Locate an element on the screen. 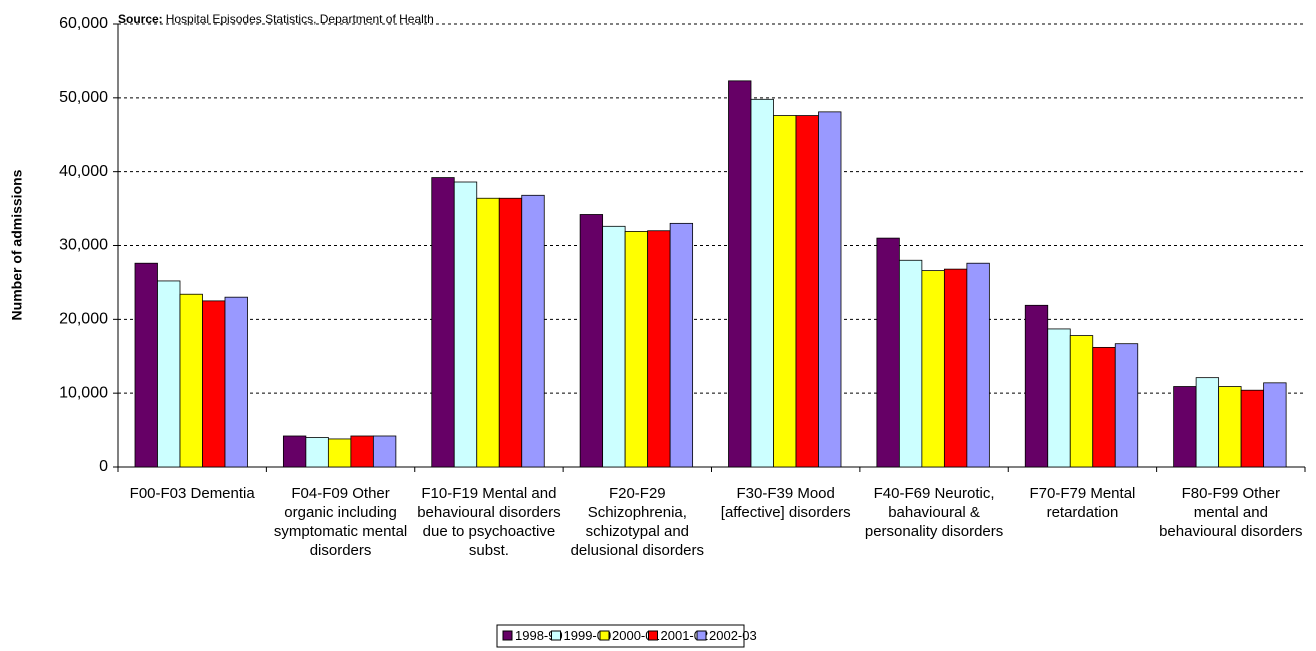  y-tick-label: 60,000 is located at coordinates (83, 23).